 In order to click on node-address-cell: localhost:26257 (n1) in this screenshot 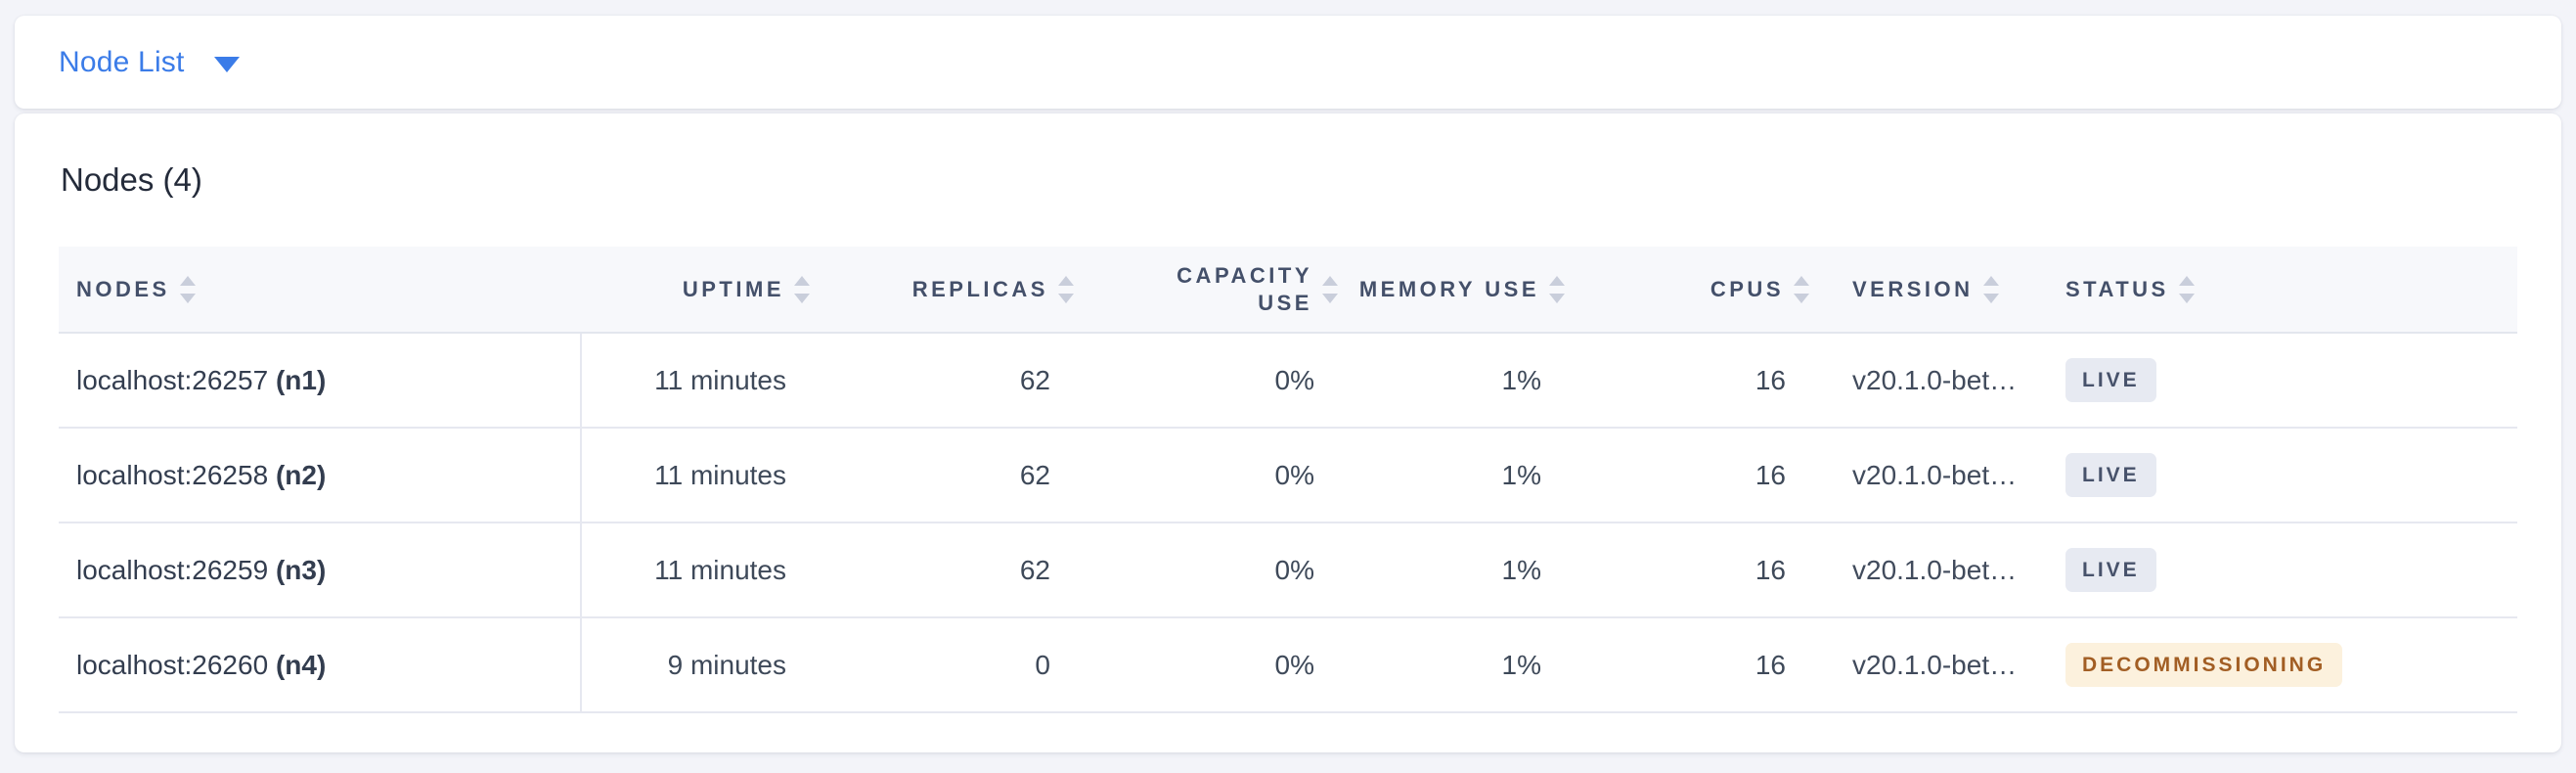, I will do `click(320, 381)`.